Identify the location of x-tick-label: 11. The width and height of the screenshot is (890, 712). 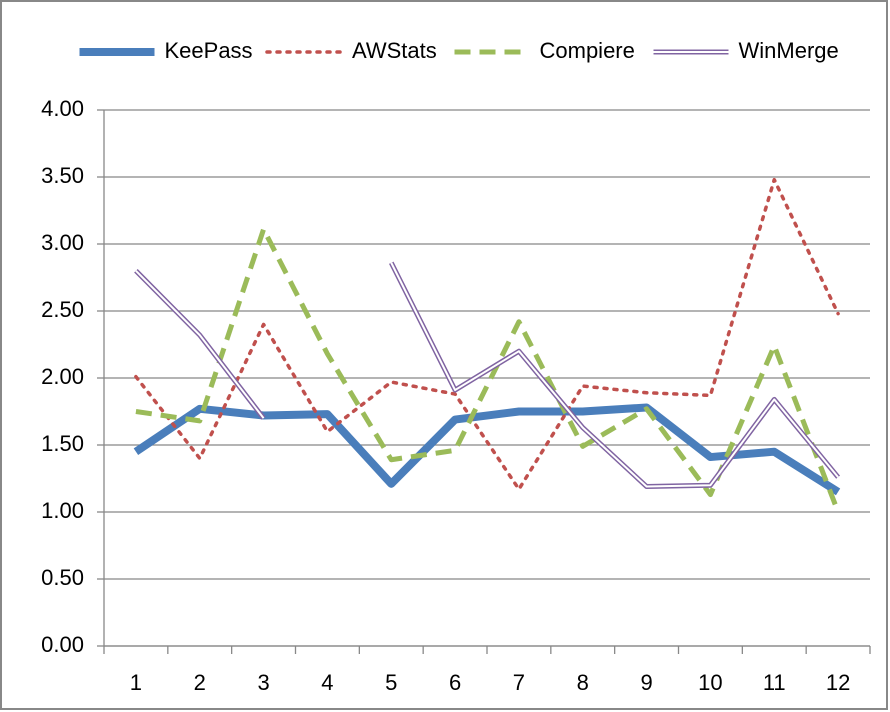
(774, 682).